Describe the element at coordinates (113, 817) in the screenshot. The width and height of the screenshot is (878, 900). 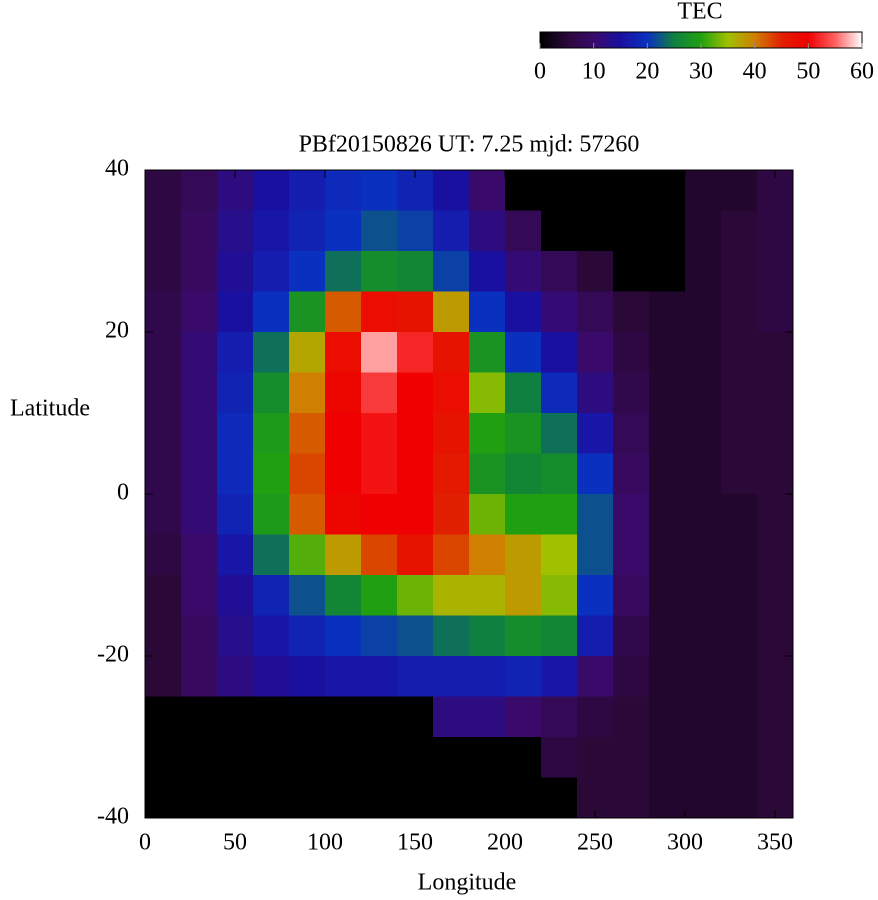
I see `y-tick-label: -40` at that location.